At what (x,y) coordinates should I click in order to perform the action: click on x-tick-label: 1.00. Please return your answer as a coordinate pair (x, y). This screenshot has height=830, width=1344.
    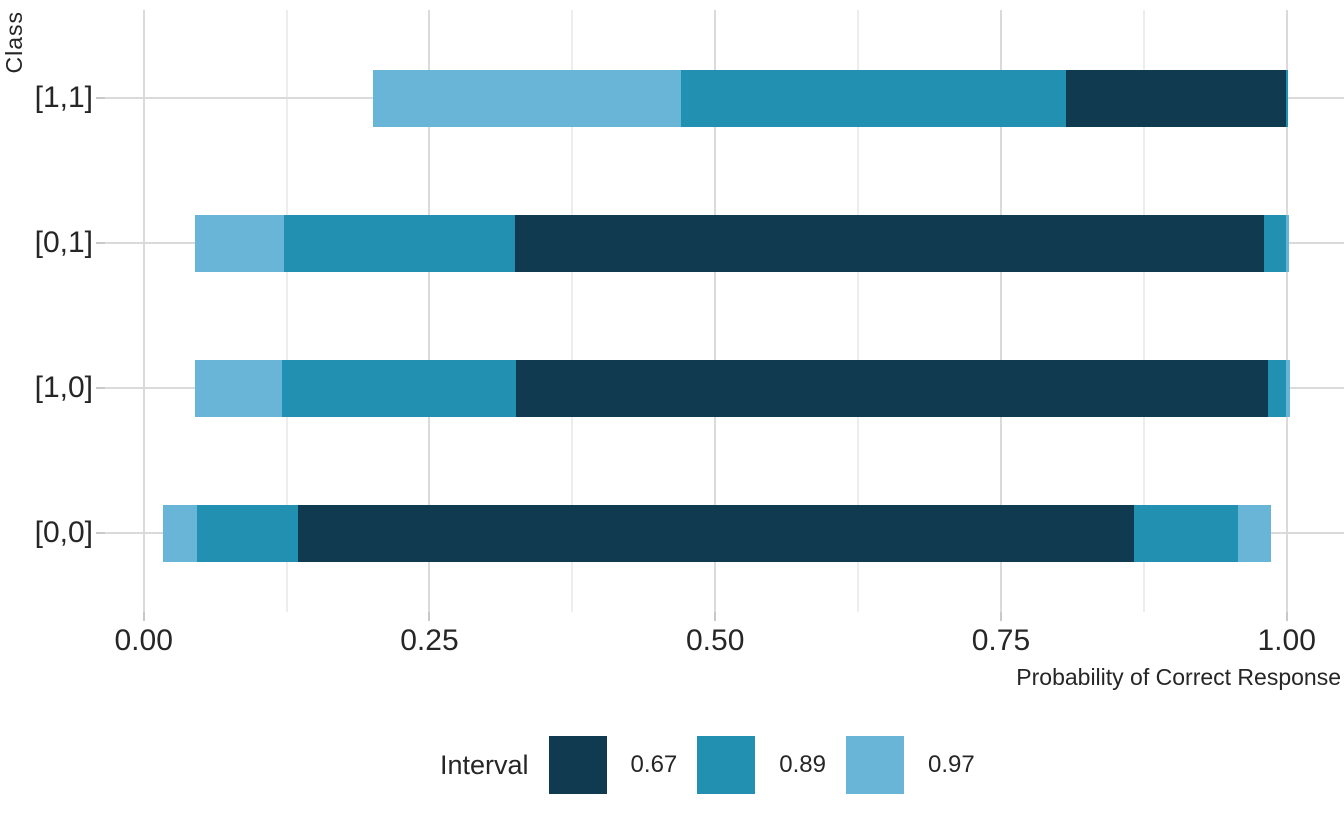
    Looking at the image, I should click on (1286, 640).